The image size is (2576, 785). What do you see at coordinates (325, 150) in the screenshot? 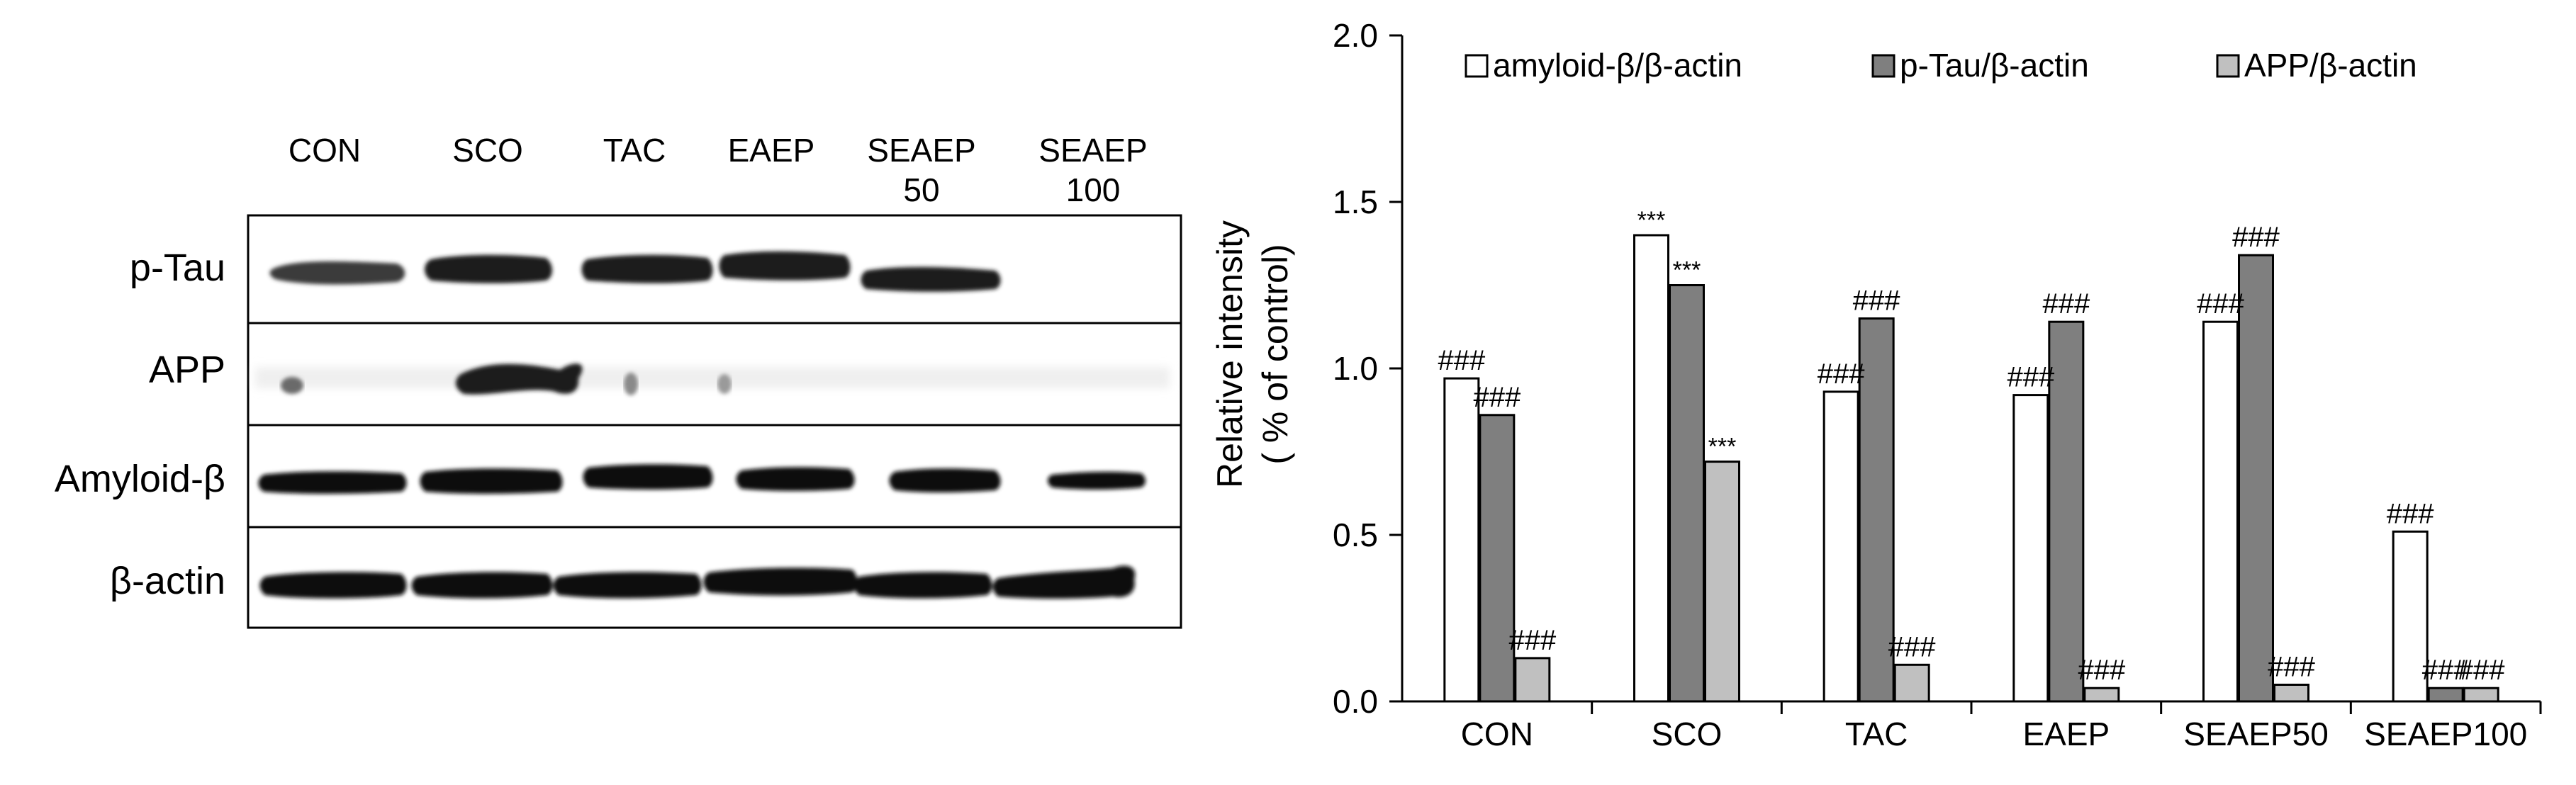
I see `lane-label: CON` at bounding box center [325, 150].